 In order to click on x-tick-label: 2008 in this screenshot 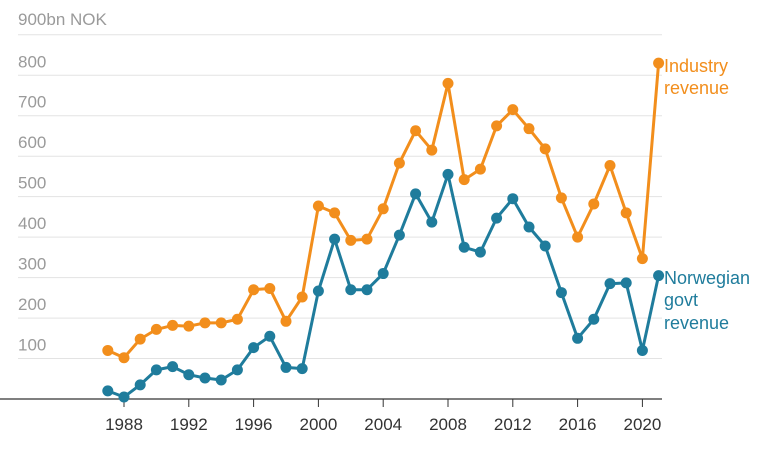, I will do `click(448, 424)`.